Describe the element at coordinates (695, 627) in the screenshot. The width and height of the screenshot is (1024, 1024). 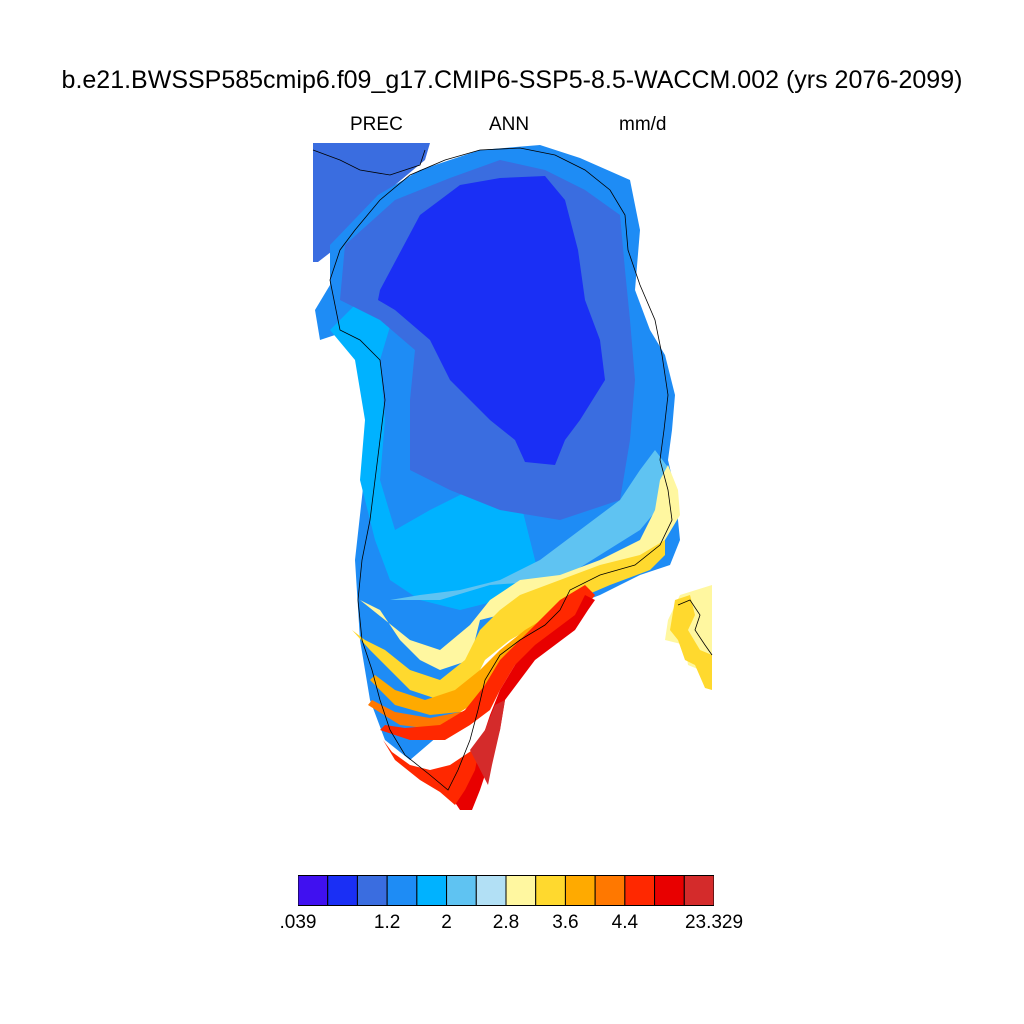
I see `island-coast` at that location.